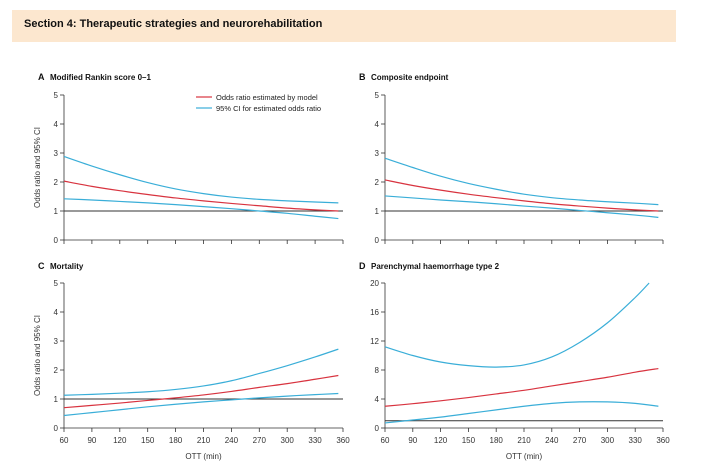  What do you see at coordinates (288, 440) in the screenshot?
I see `panel-c-xtick-label: 300` at bounding box center [288, 440].